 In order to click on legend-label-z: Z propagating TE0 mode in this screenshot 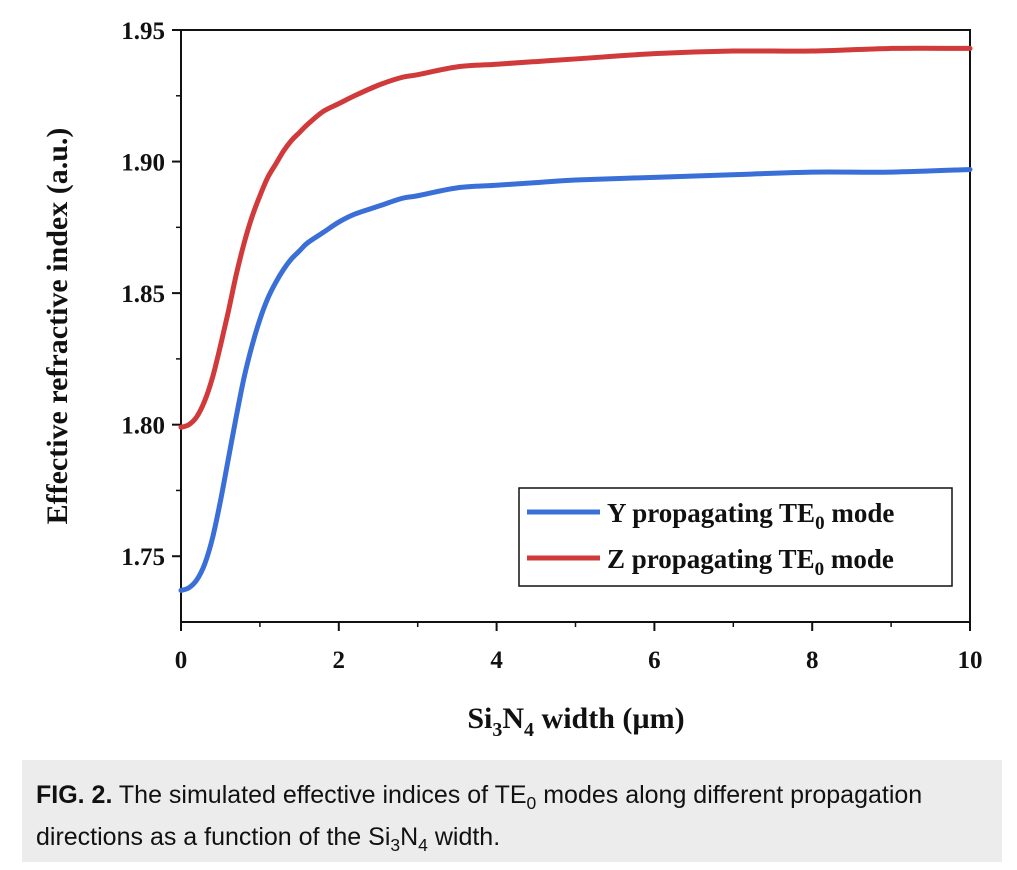, I will do `click(750, 562)`.